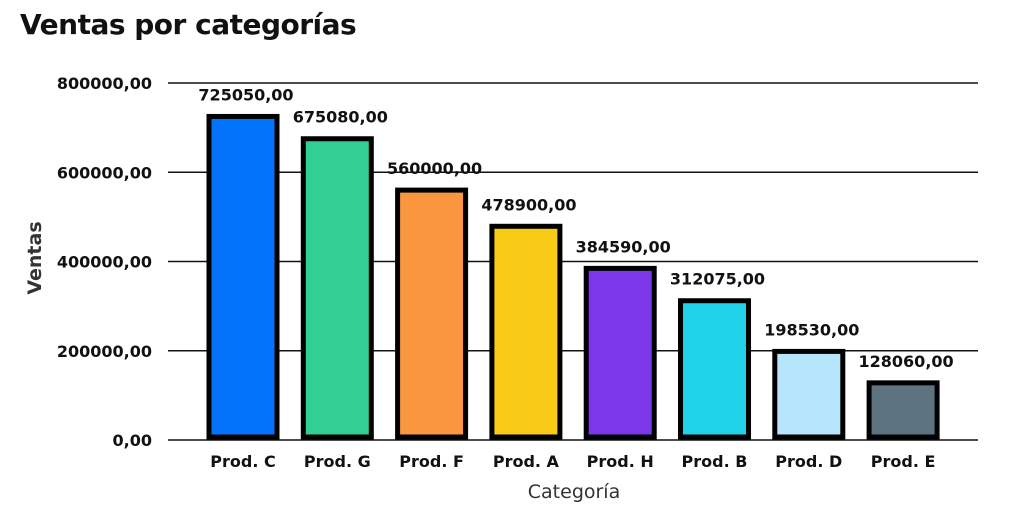 The image size is (1021, 518). Describe the element at coordinates (434, 168) in the screenshot. I see `data-label: 560000,00` at that location.